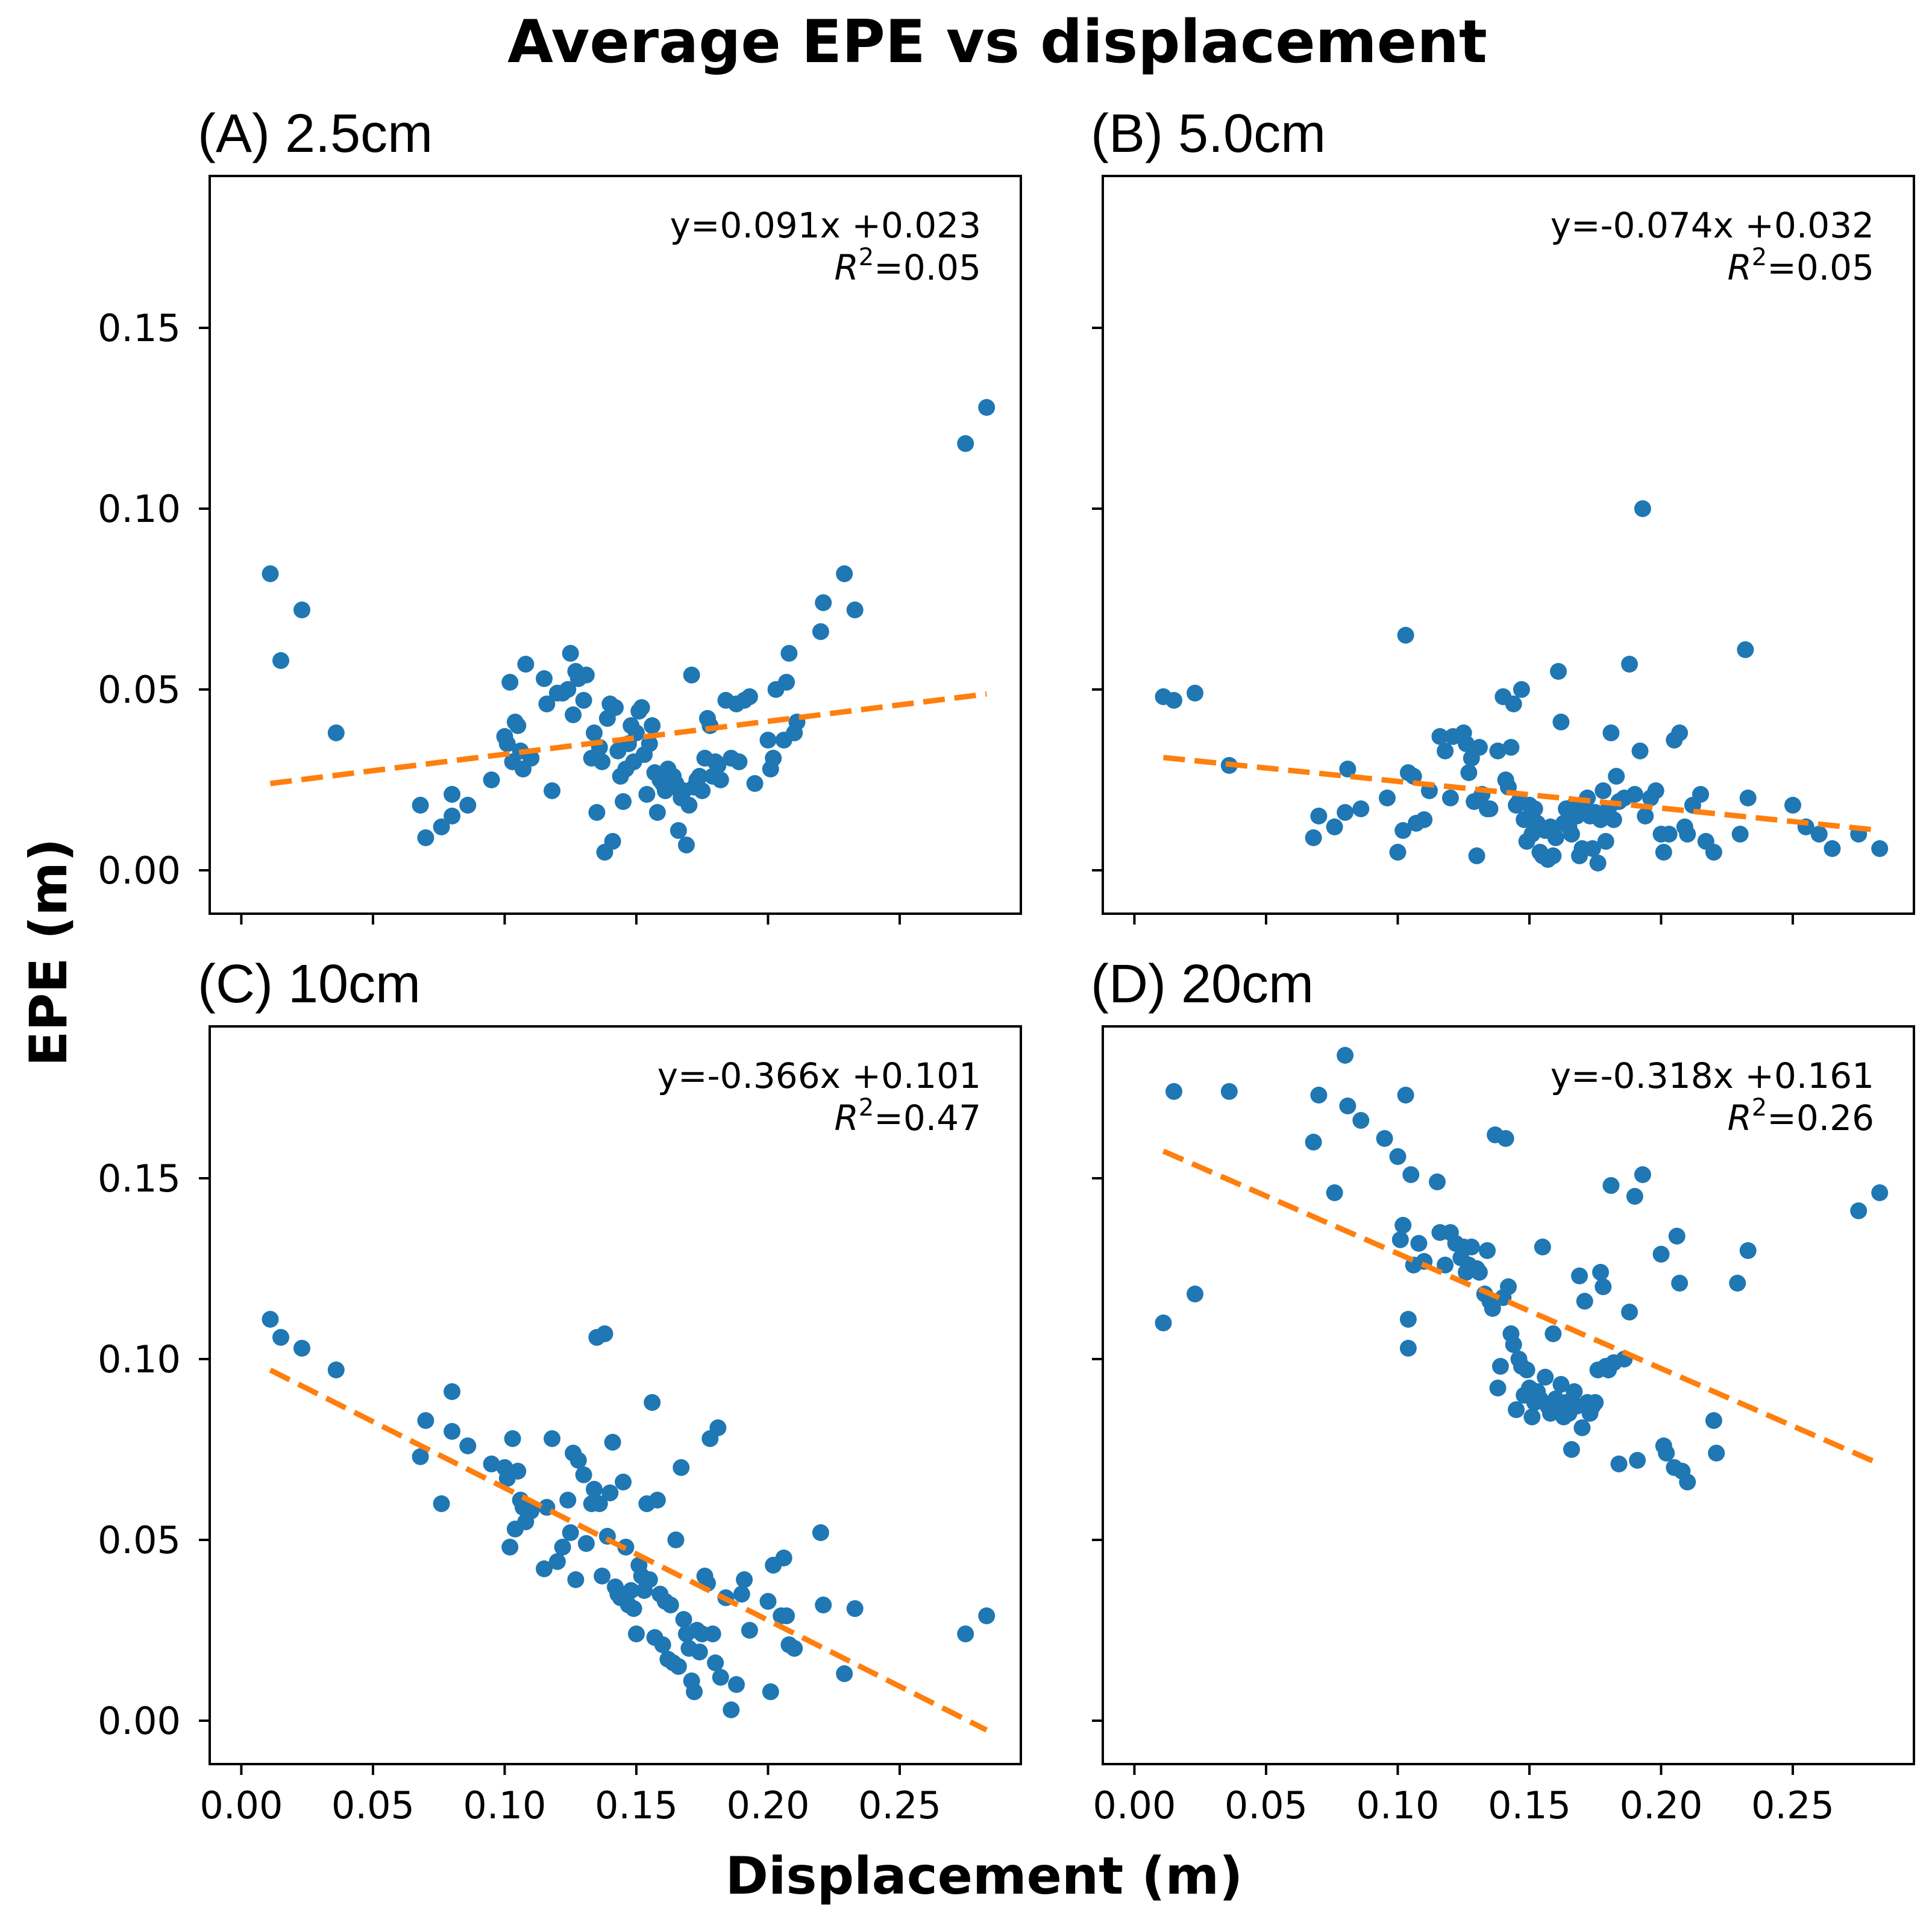 The height and width of the screenshot is (1922, 1932). I want to click on panel-d-title: (D) 20cm, so click(1202, 984).